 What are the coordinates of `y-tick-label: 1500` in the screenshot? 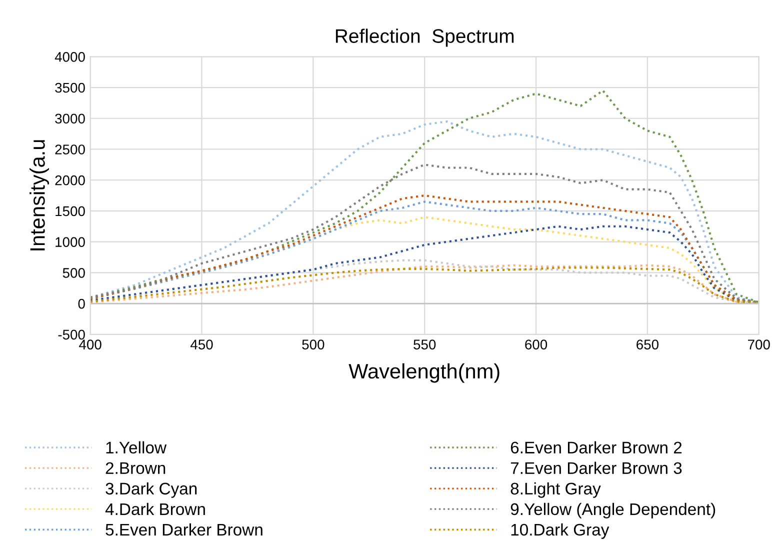 It's located at (70, 211).